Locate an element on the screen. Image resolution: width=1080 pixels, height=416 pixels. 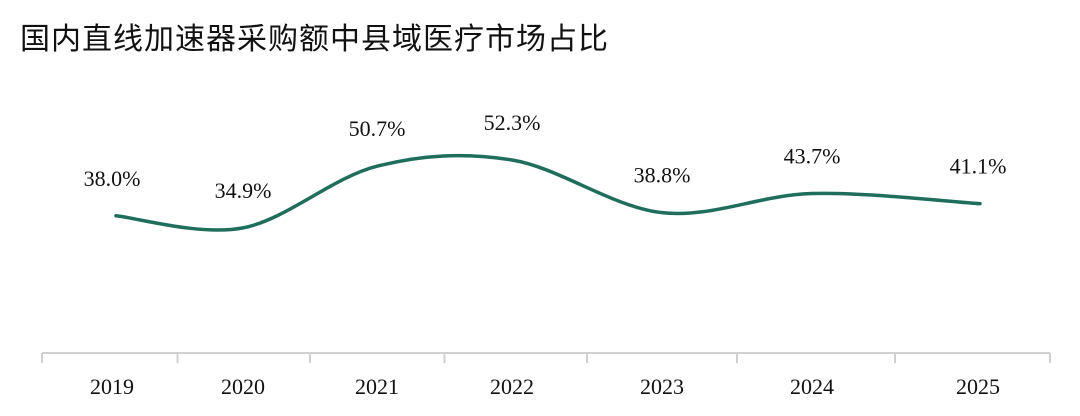
data-label: 38.0% is located at coordinates (112, 178).